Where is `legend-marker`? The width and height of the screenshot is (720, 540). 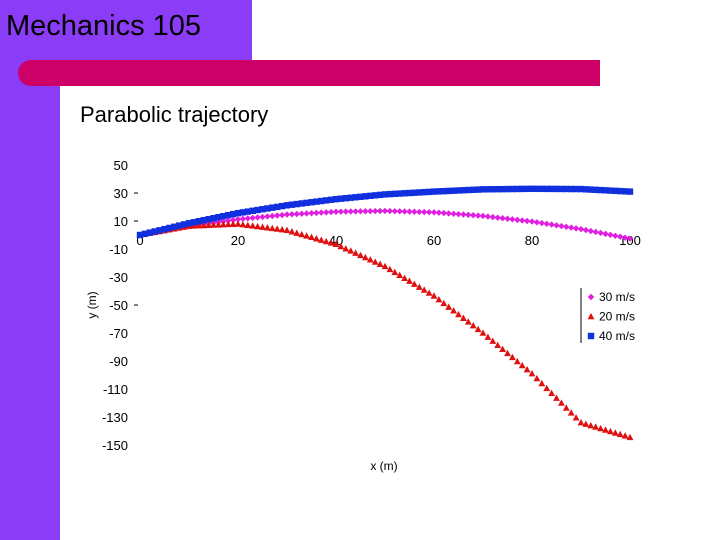 legend-marker is located at coordinates (591, 316).